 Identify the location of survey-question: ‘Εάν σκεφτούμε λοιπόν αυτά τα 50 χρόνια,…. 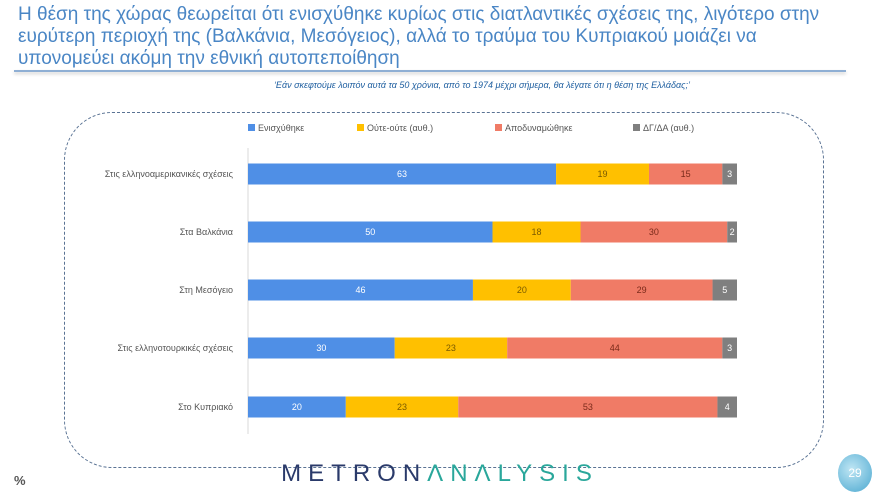
(481, 85).